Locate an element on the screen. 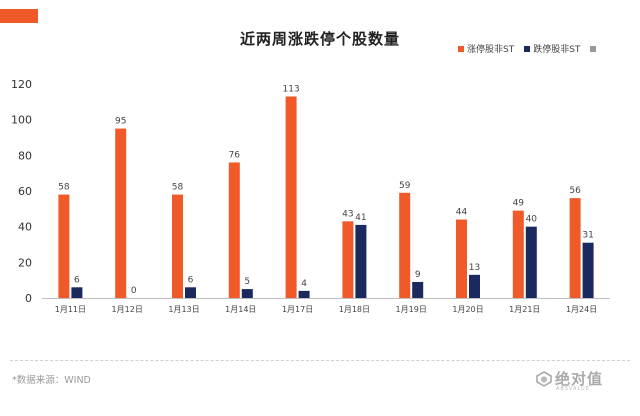 The image size is (640, 416). y-tick-label: 20 is located at coordinates (25, 262).